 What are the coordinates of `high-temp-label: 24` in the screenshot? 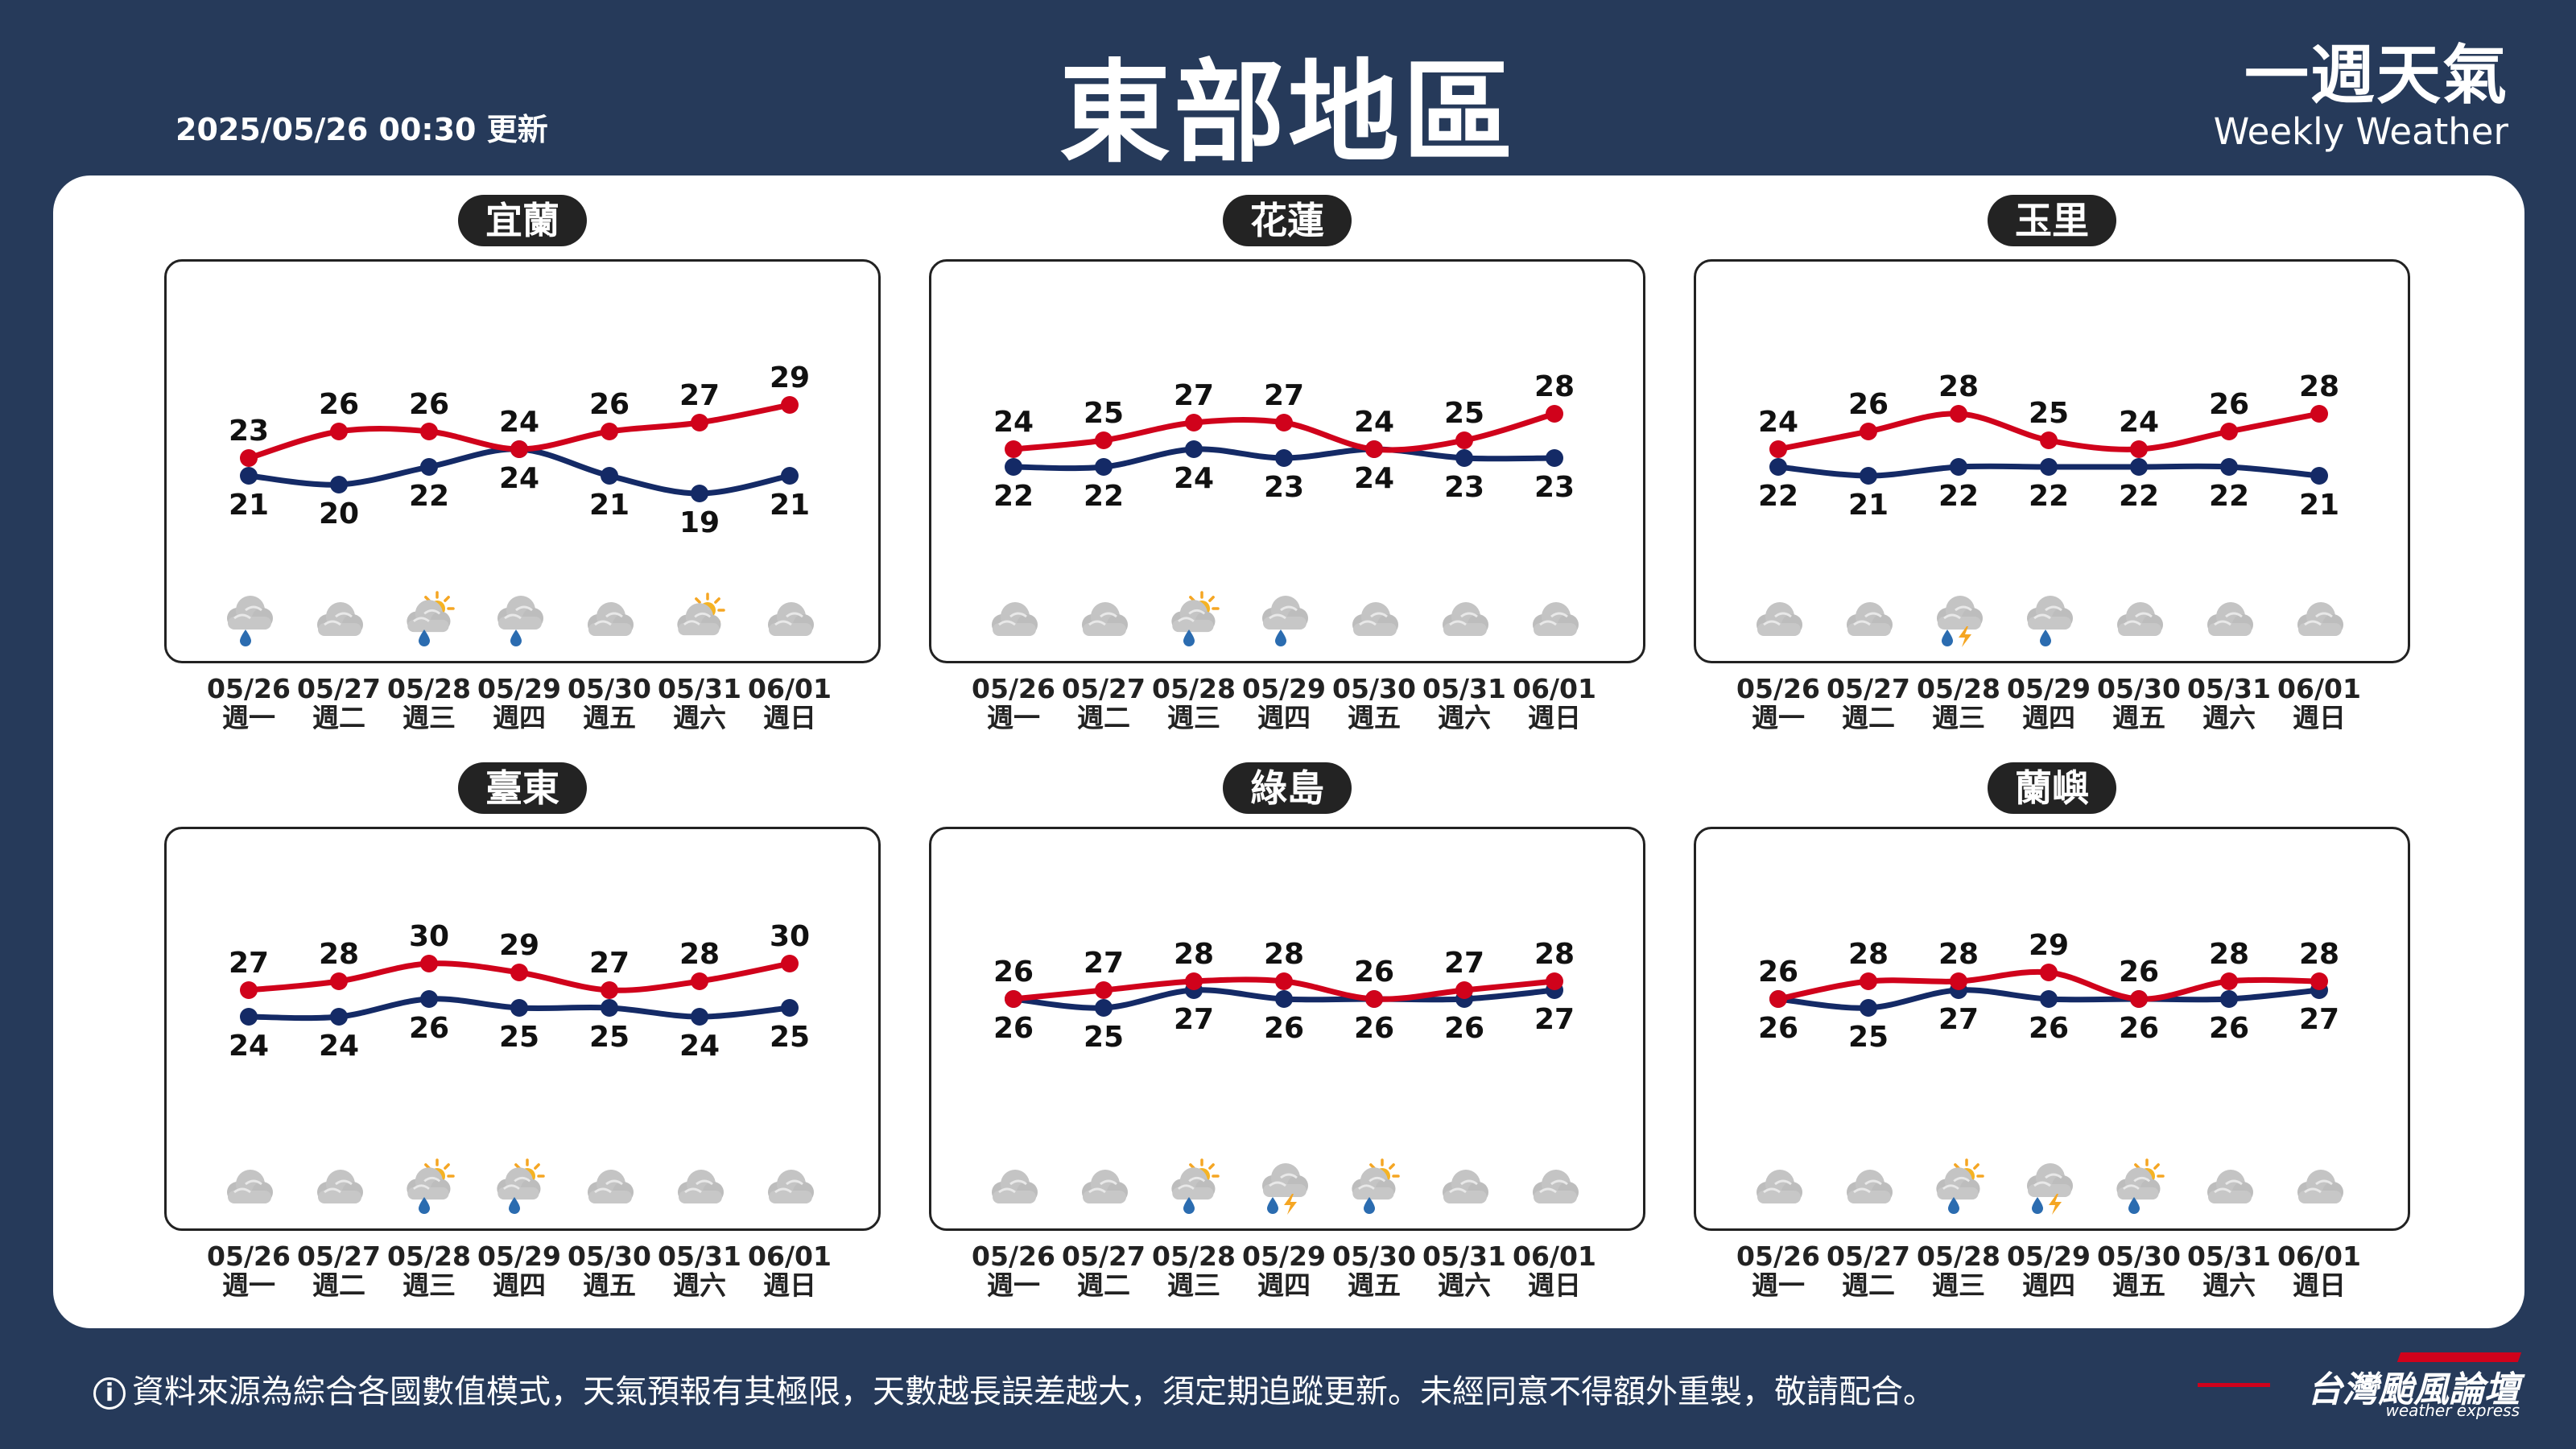 It's located at (1374, 422).